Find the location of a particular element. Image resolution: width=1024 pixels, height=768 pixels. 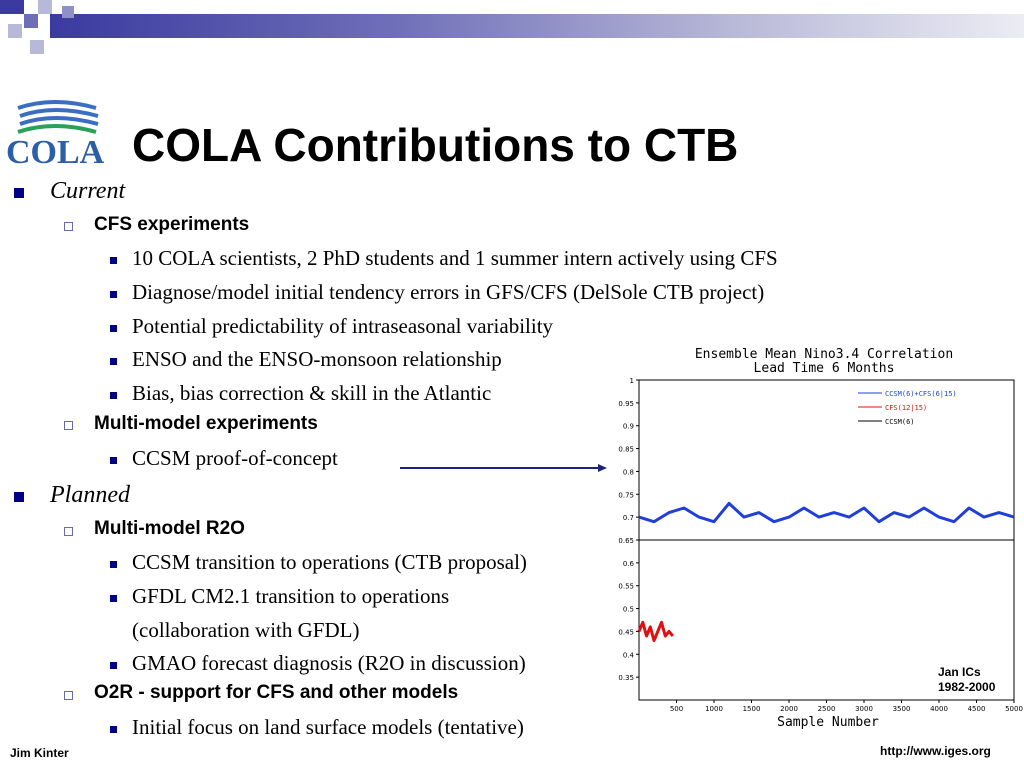

x-tick-label: 1500 is located at coordinates (752, 709).